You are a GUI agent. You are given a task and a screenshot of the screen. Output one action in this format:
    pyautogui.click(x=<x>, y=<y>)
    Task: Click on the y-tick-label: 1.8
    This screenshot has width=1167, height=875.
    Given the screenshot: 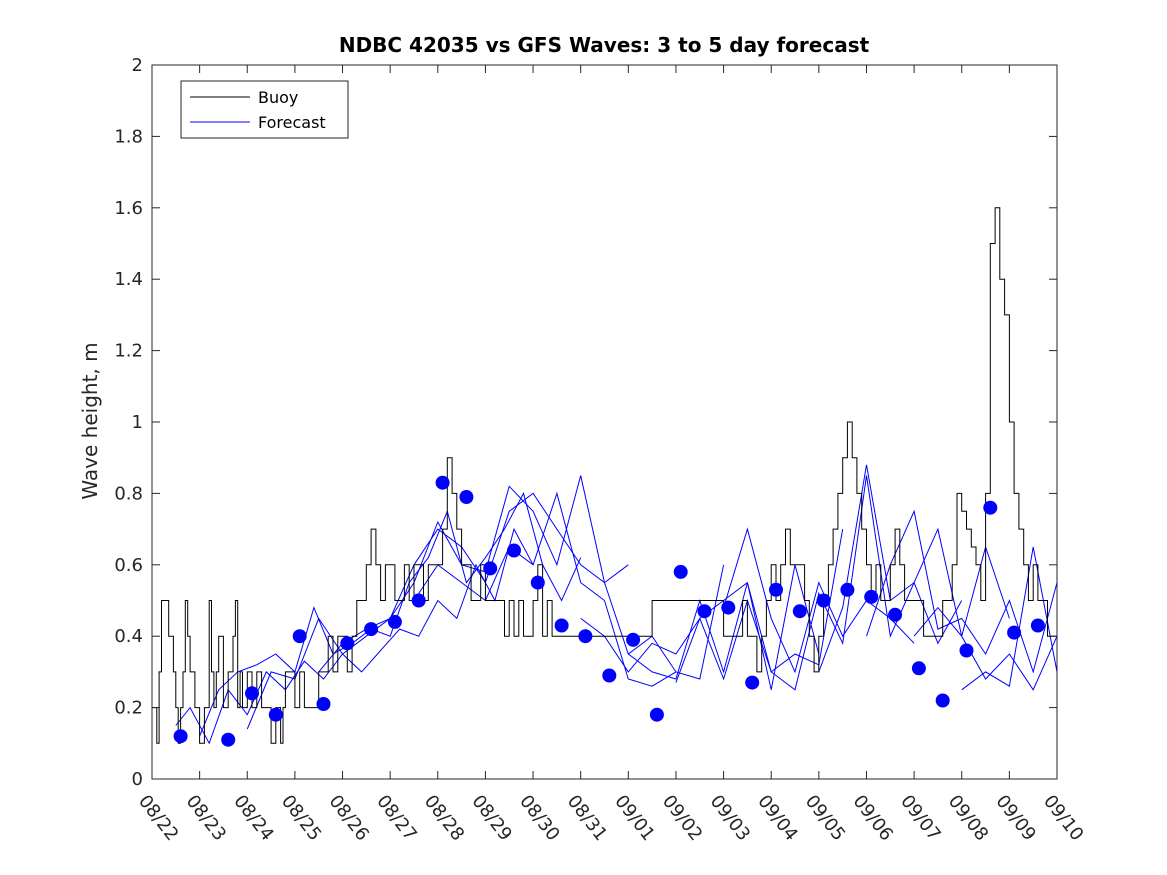 What is the action you would take?
    pyautogui.click(x=128, y=136)
    